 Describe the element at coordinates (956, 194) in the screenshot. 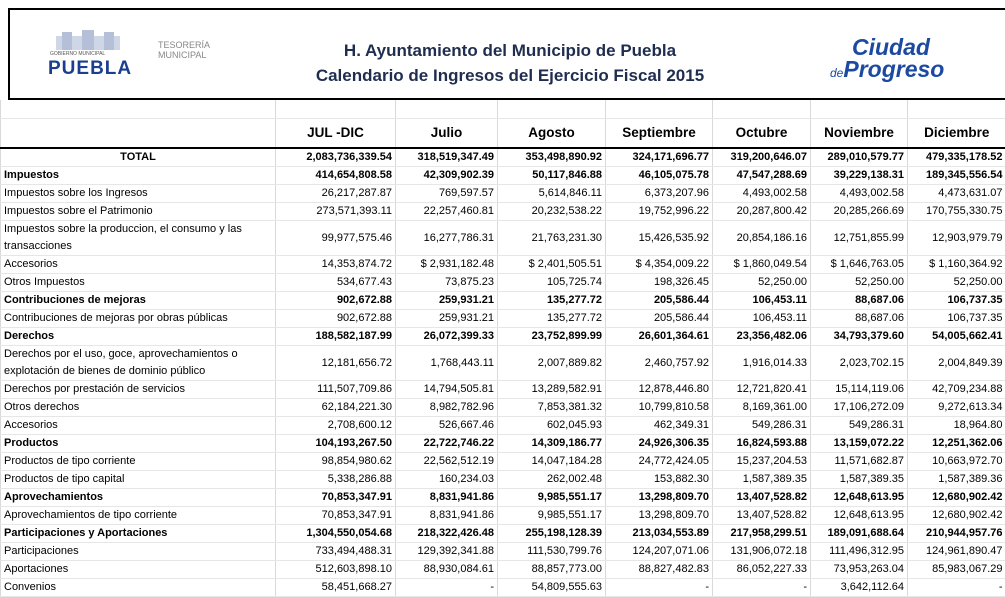

I see `amount-cell: 4,473,631.07` at that location.